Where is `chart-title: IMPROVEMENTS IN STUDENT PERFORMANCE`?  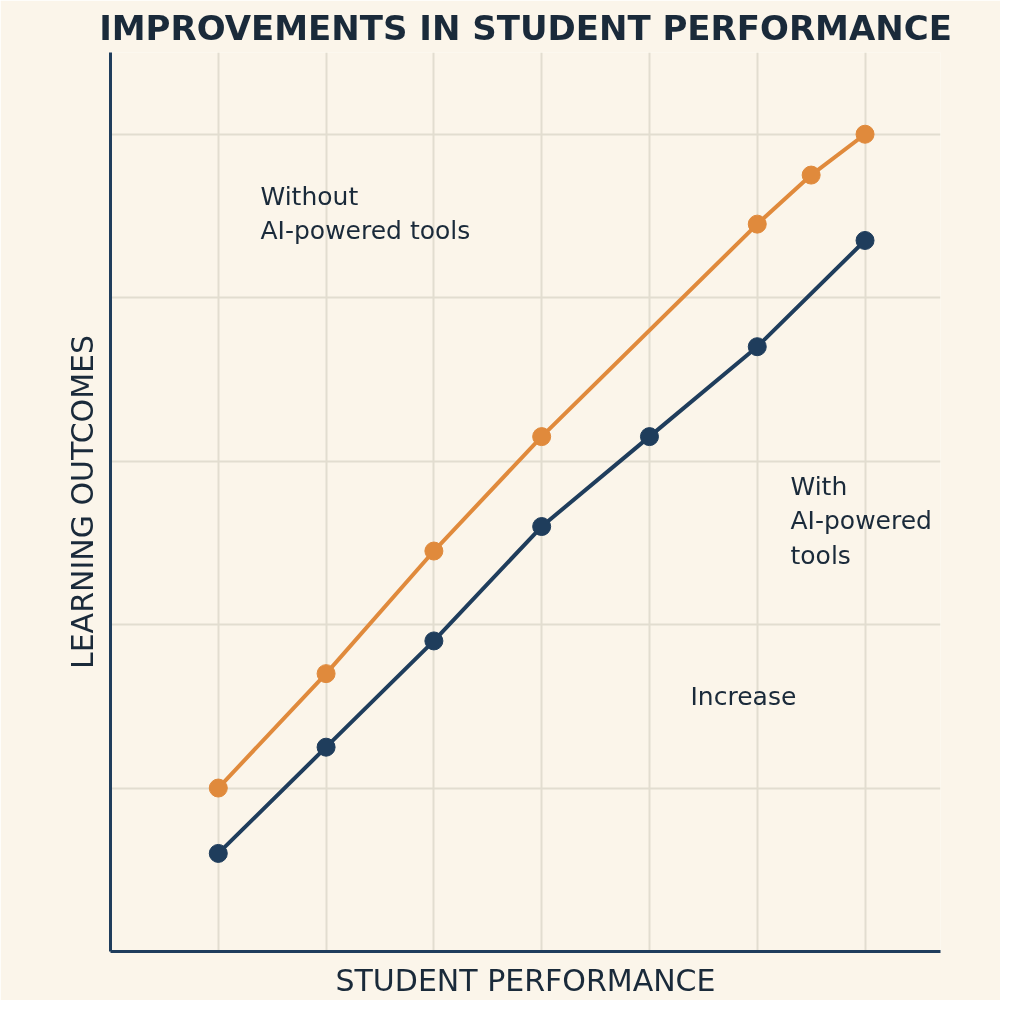
chart-title: IMPROVEMENTS IN STUDENT PERFORMANCE is located at coordinates (525, 27).